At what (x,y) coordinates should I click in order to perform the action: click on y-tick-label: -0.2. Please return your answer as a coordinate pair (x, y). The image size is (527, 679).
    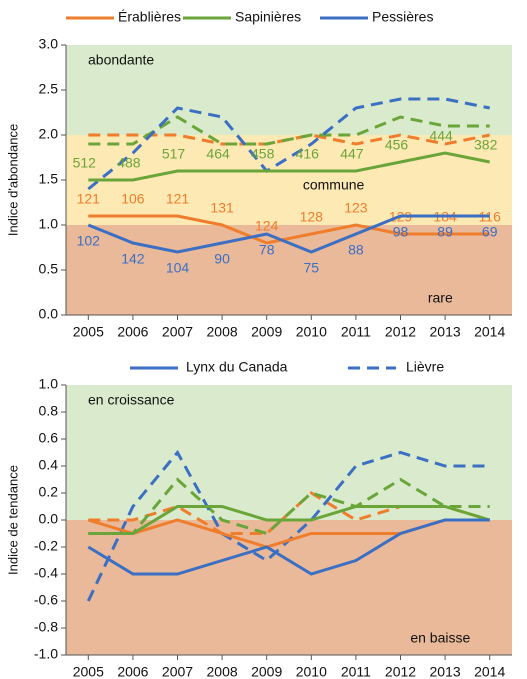
    Looking at the image, I should click on (46, 546).